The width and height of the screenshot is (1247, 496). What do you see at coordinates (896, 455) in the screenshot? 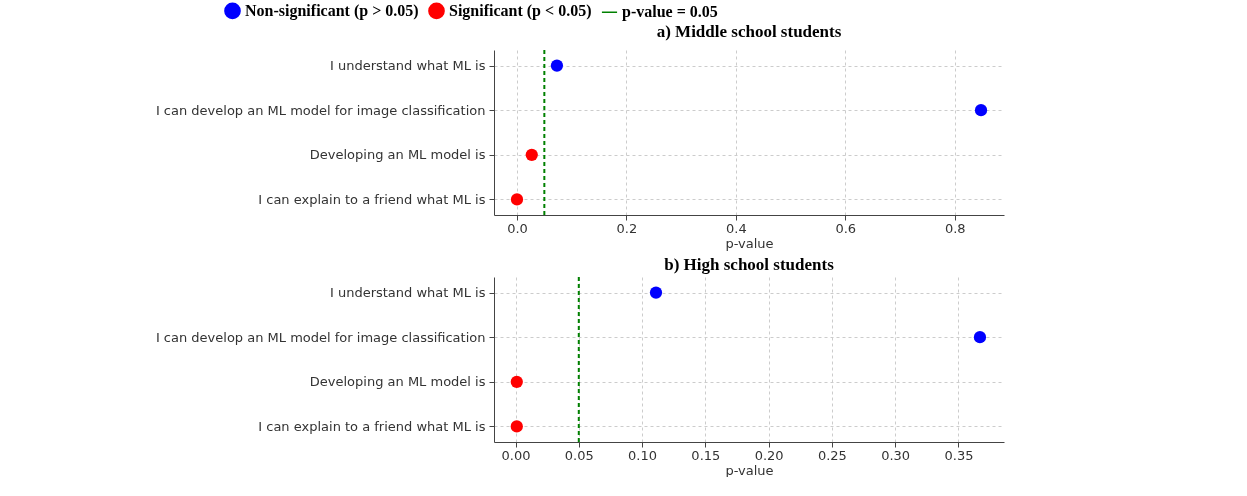
I see `x-tick-label: 0.30` at bounding box center [896, 455].